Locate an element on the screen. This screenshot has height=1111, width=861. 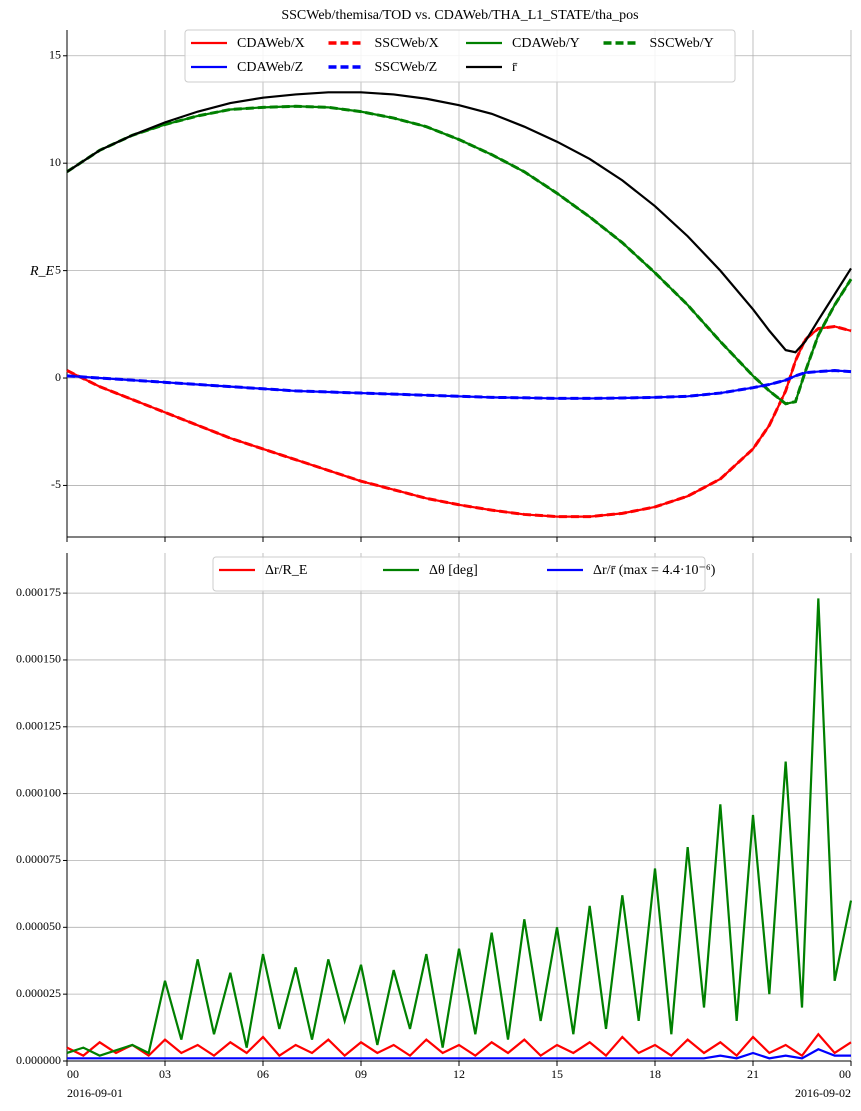
y-axis-label: R_E is located at coordinates (42, 271).